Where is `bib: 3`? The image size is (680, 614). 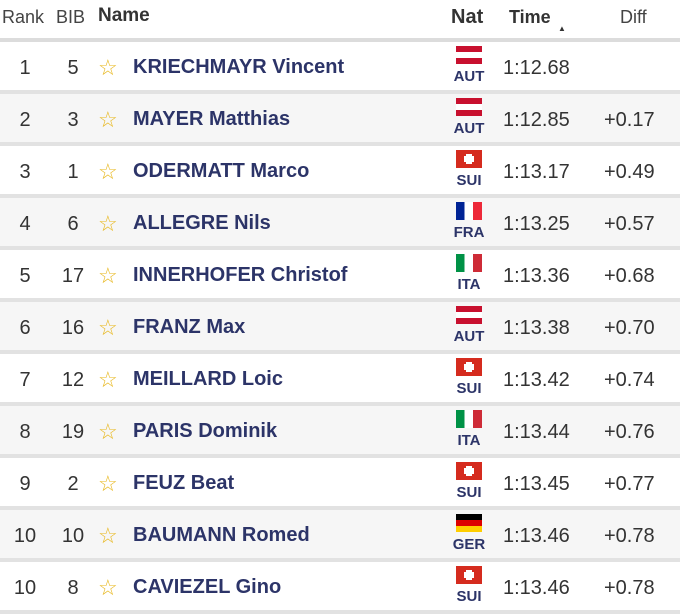 bib: 3 is located at coordinates (73, 120).